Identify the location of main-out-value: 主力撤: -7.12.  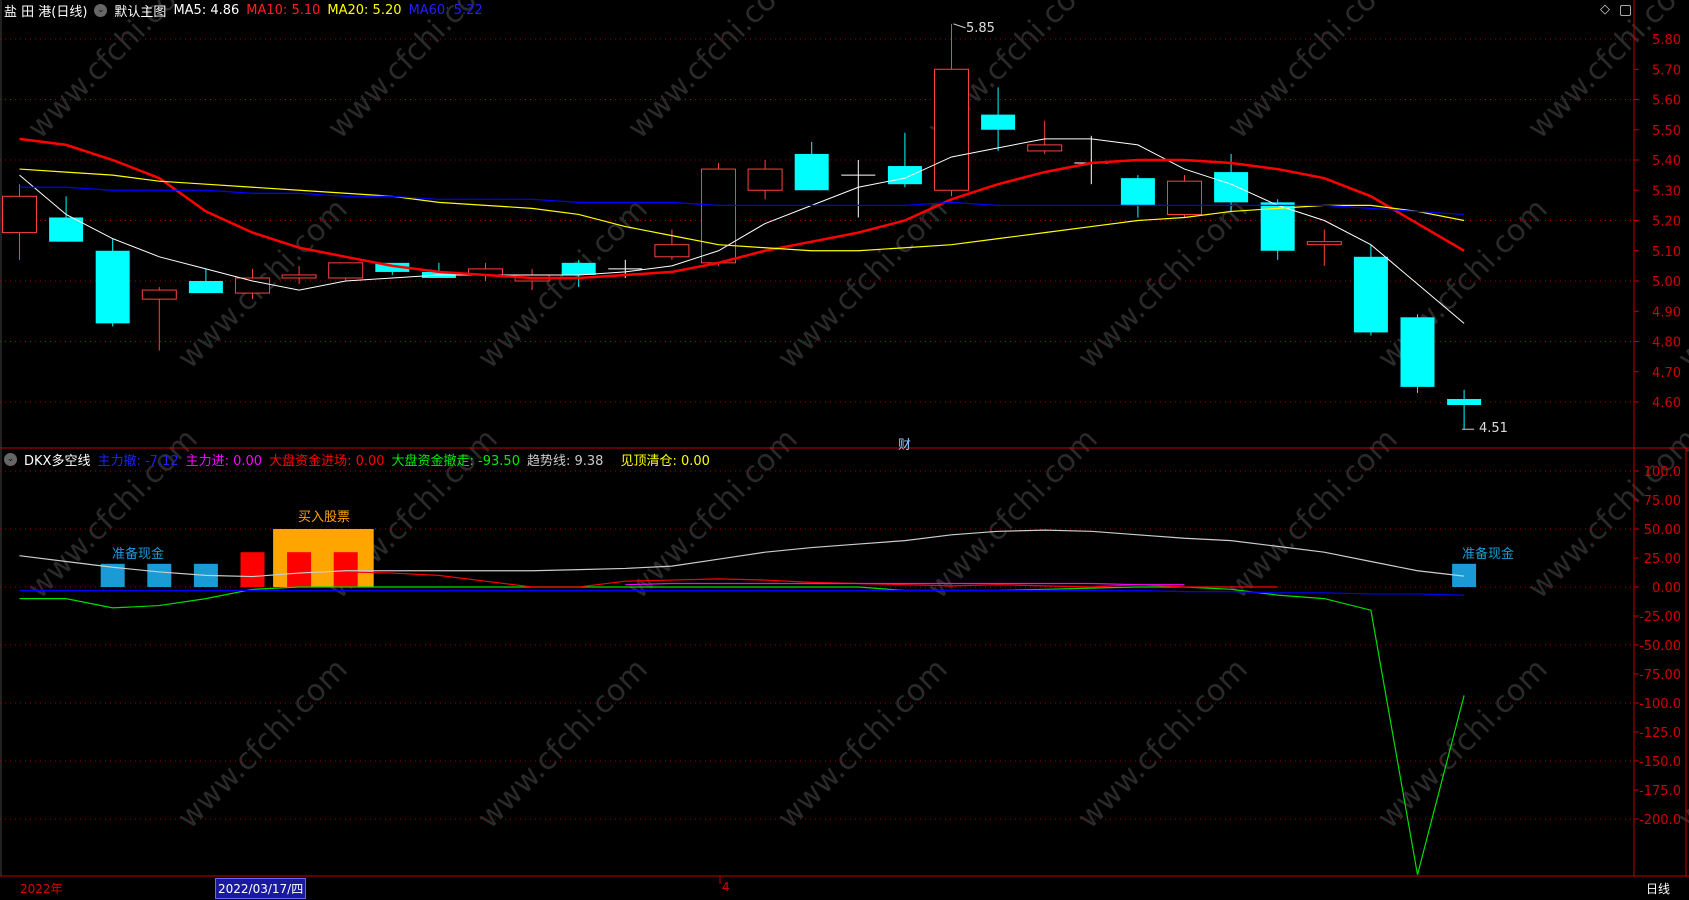
(138, 461).